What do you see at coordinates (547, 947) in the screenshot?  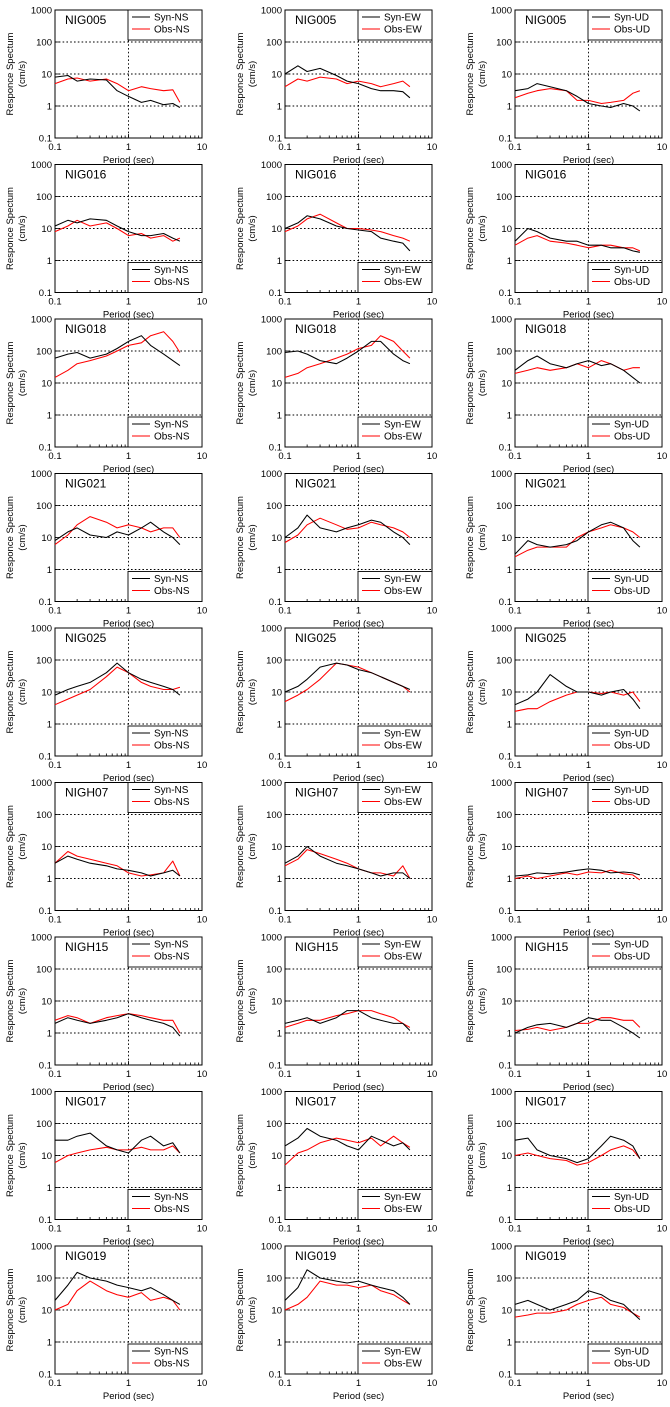 I see `station-title: NIGH15` at bounding box center [547, 947].